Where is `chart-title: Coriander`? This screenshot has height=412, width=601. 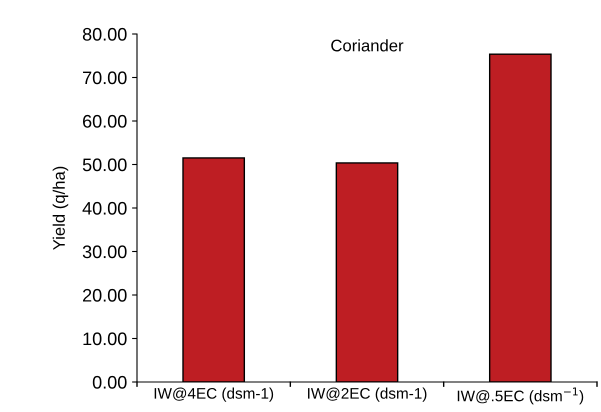
chart-title: Coriander is located at coordinates (367, 45).